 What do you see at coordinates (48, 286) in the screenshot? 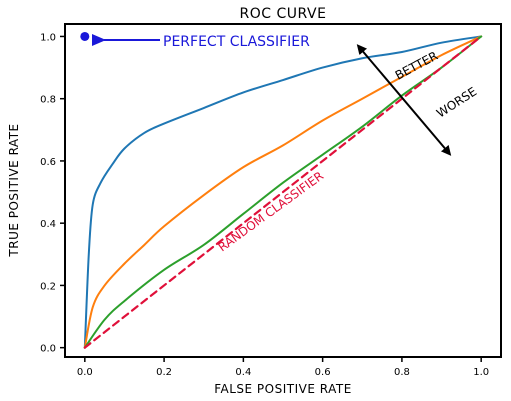
I see `y-tick-label: 0.2` at bounding box center [48, 286].